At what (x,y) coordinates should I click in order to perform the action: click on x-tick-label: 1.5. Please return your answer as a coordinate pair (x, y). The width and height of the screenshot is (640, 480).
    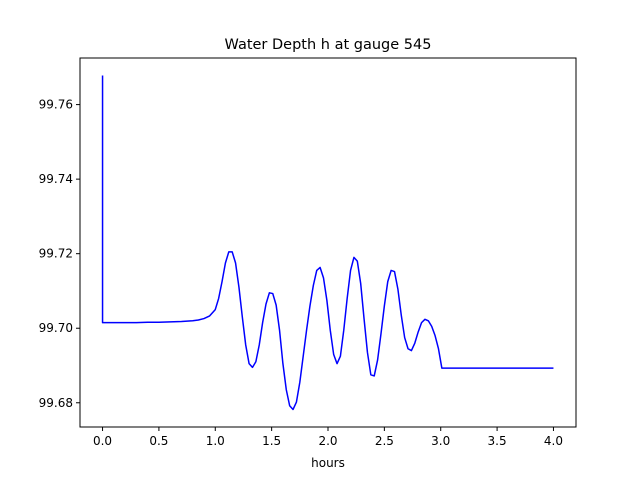
    Looking at the image, I should click on (271, 441).